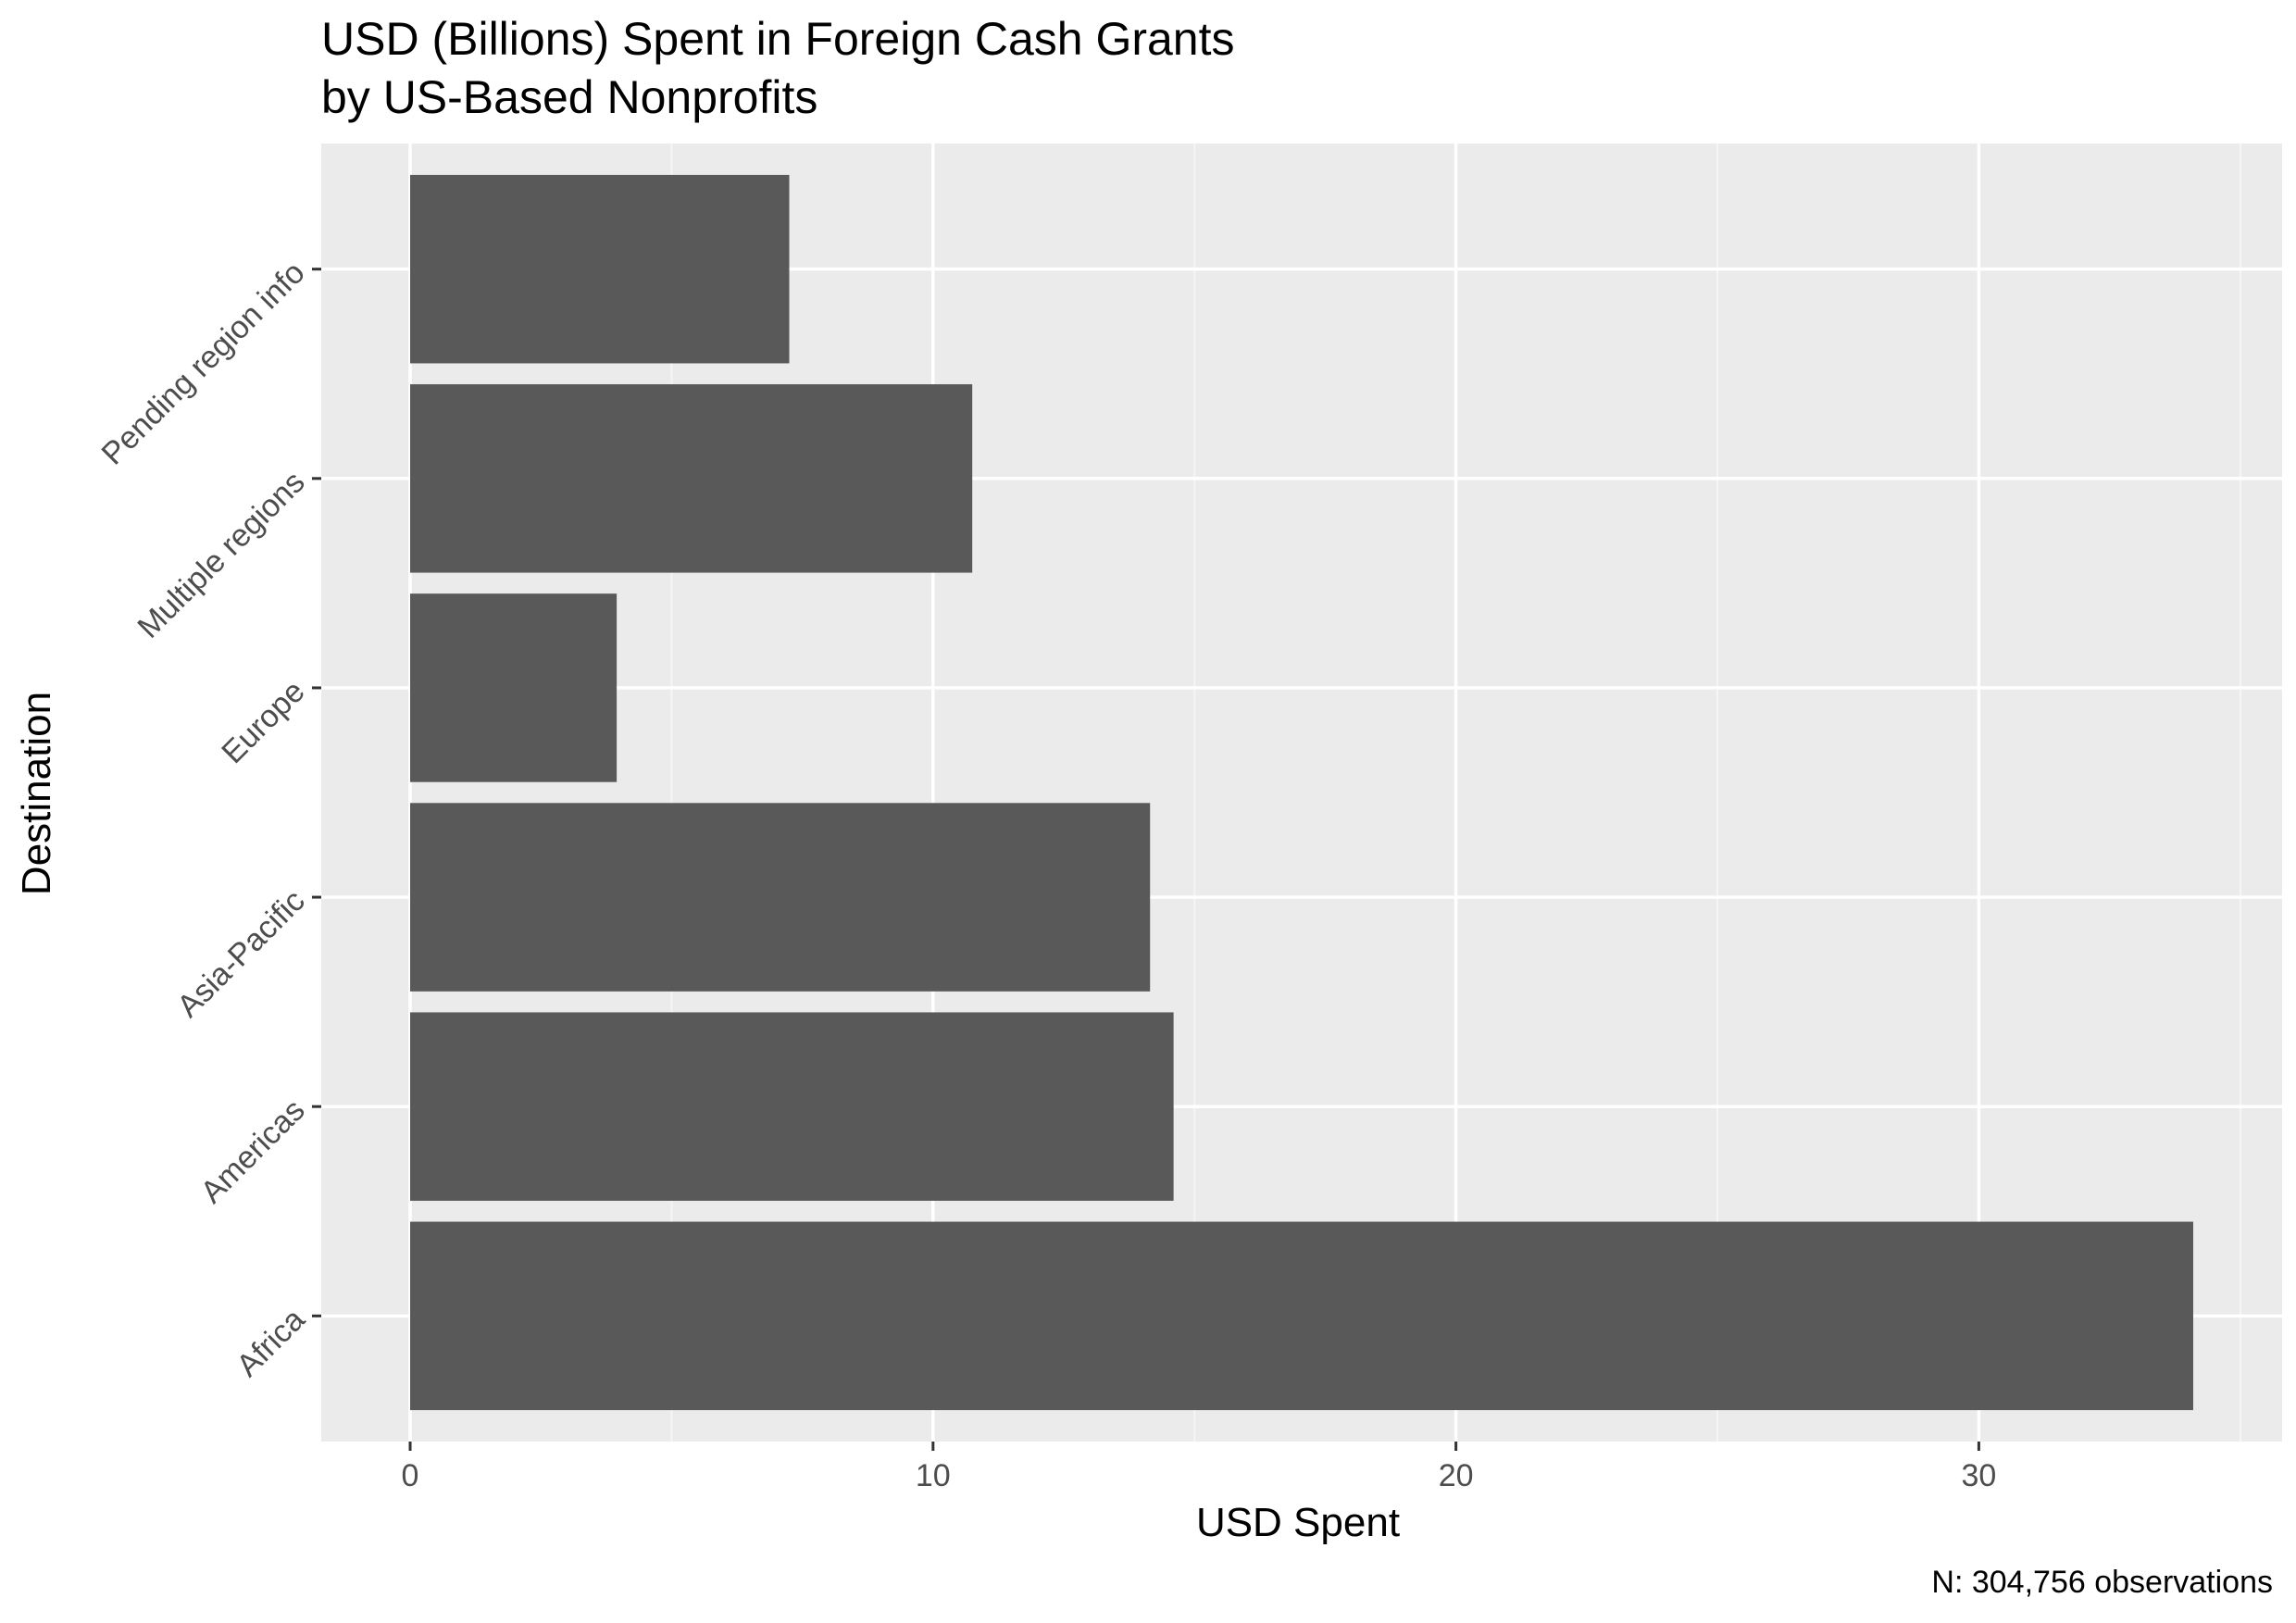 Image resolution: width=2296 pixels, height=1623 pixels. I want to click on x-axis-title: USD Spent, so click(1298, 1523).